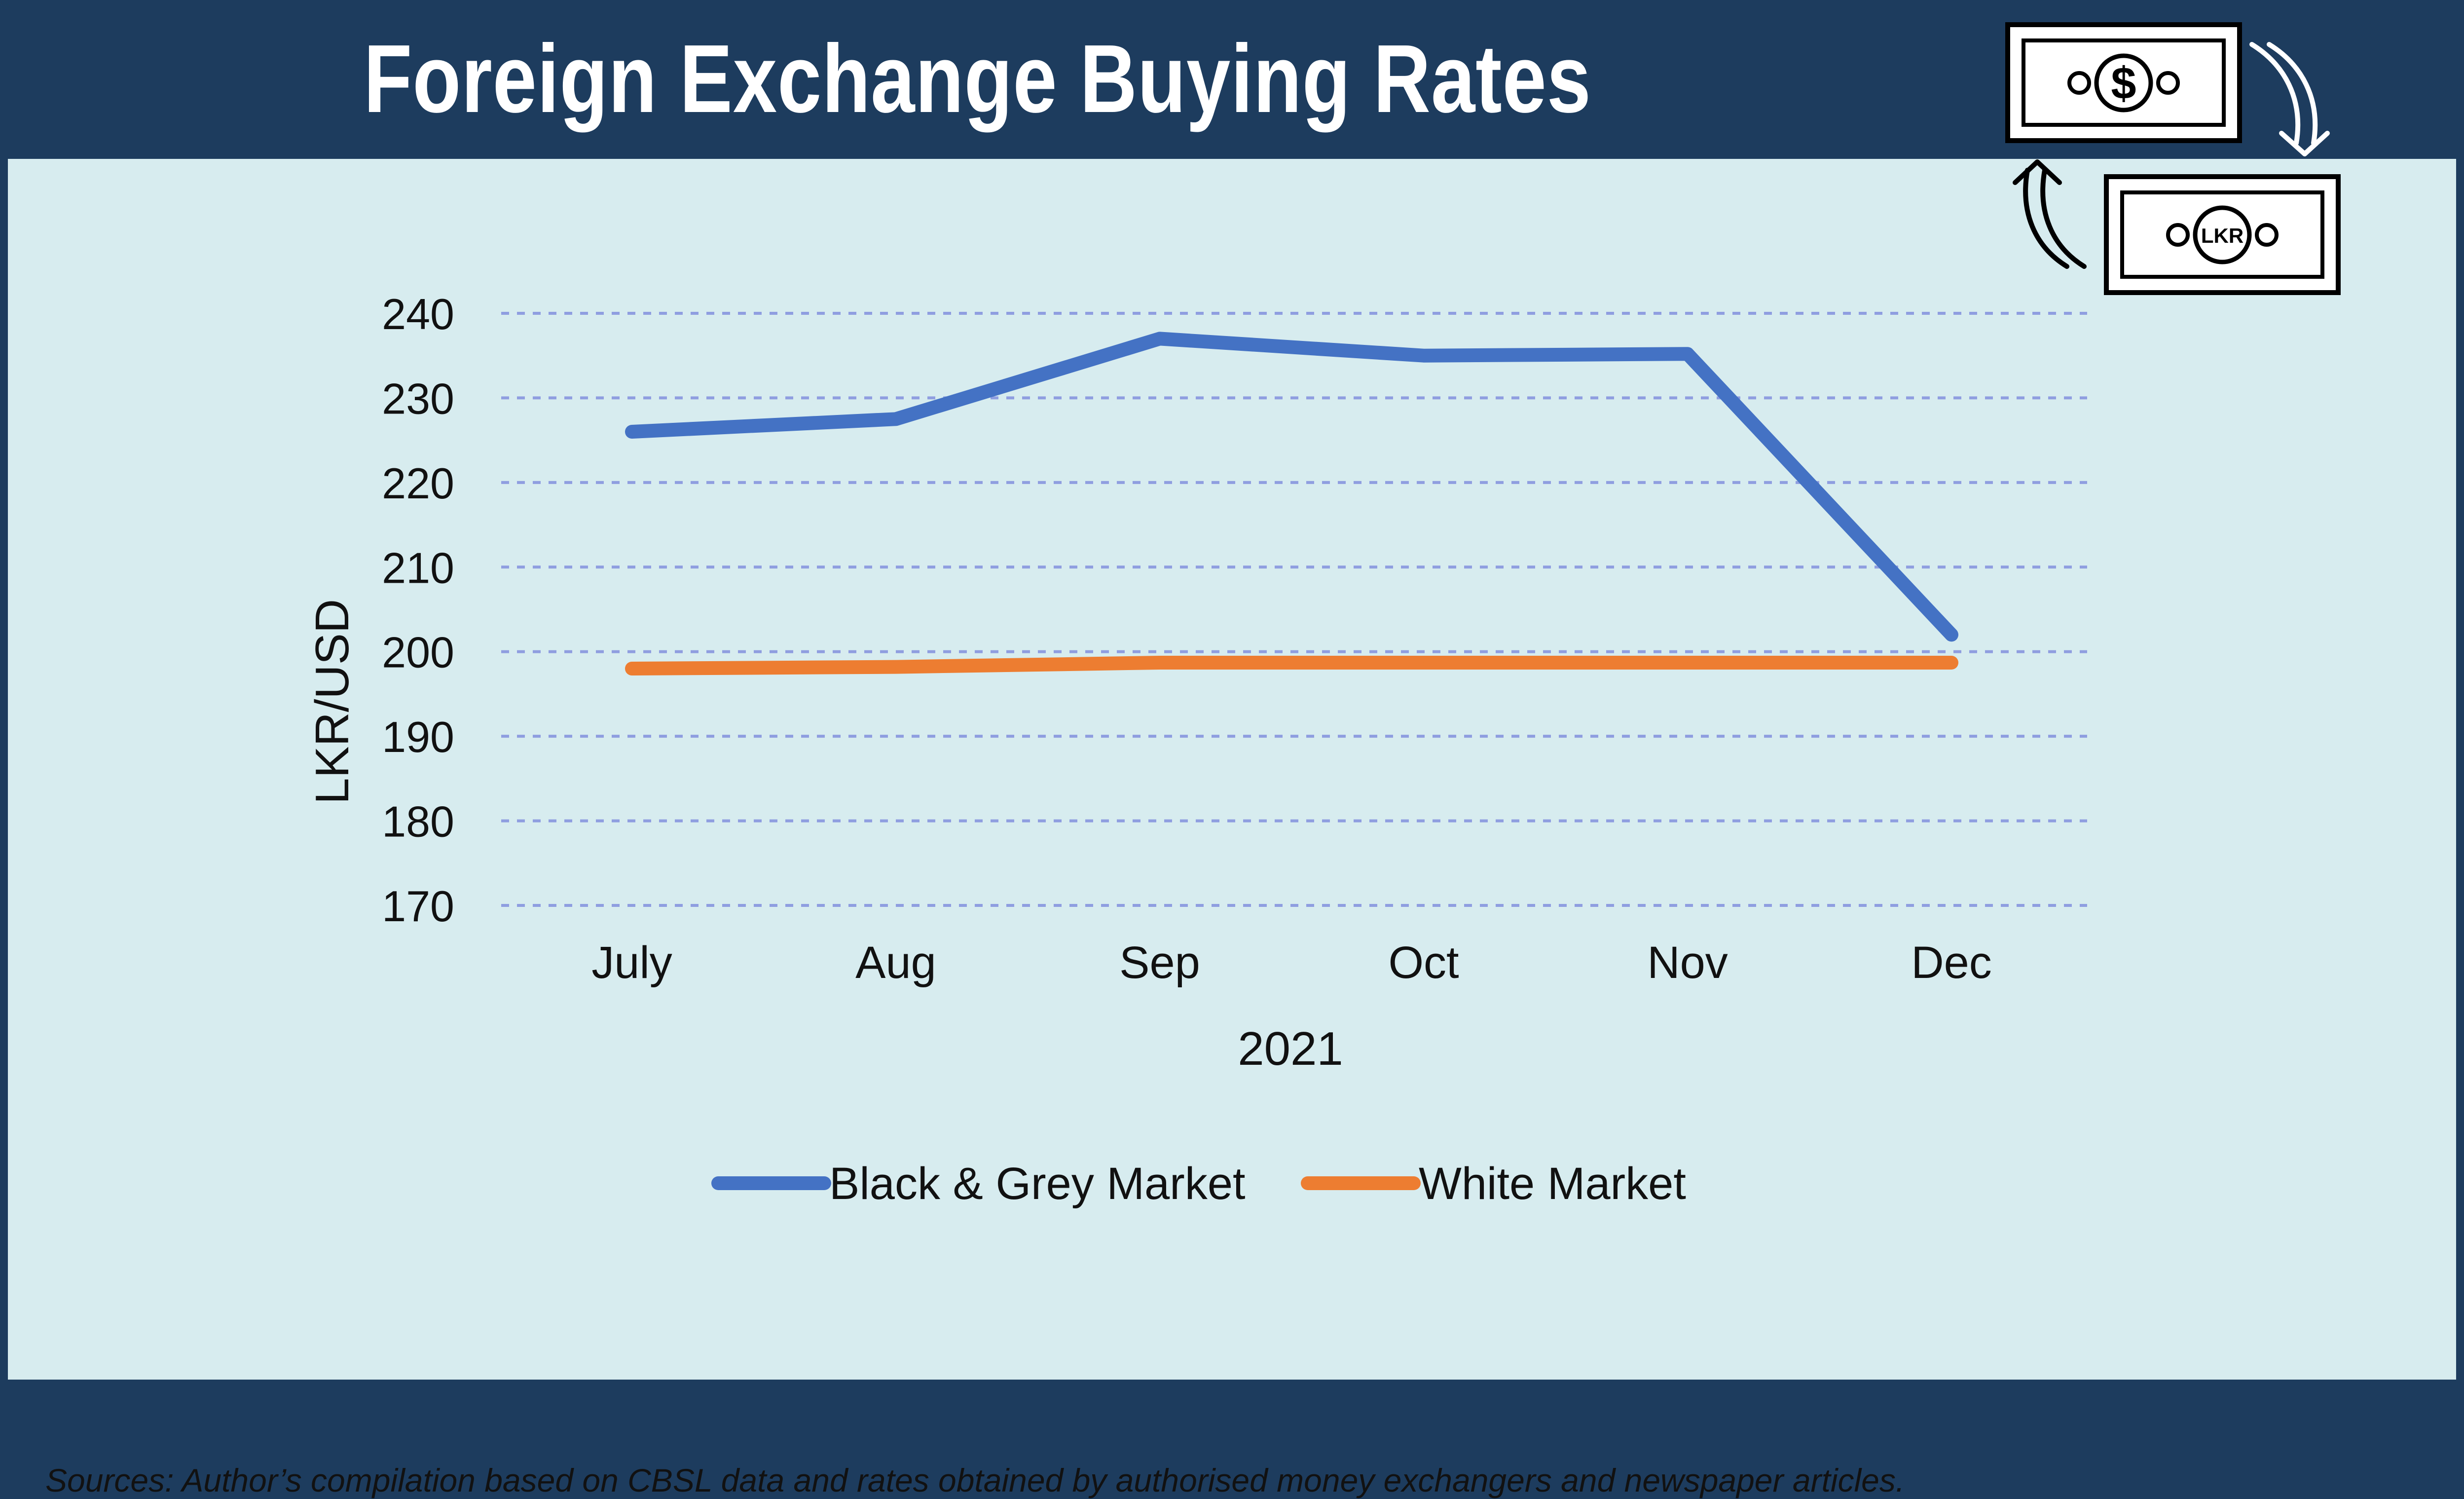  What do you see at coordinates (1951, 962) in the screenshot?
I see `x-tick-label: Dec` at bounding box center [1951, 962].